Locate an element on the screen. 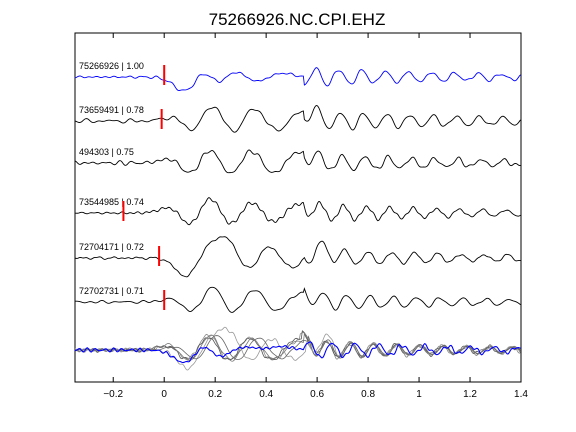  trace-72704171: 72704171 | 0.72 is located at coordinates (297, 257).